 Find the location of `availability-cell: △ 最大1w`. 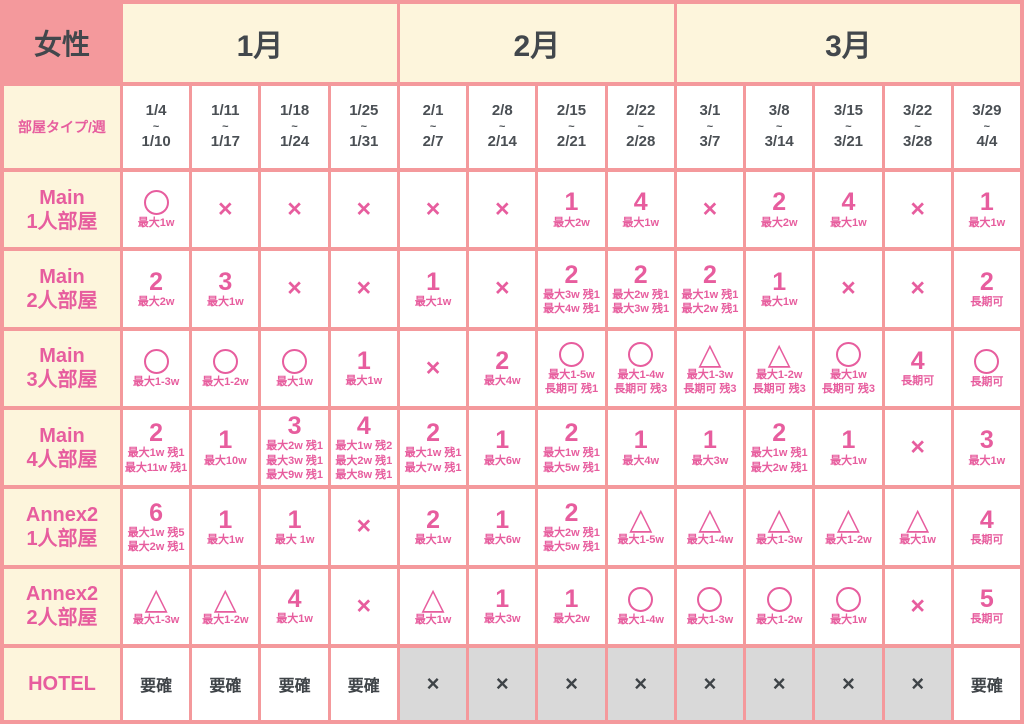

availability-cell: △ 最大1w is located at coordinates (917, 527).